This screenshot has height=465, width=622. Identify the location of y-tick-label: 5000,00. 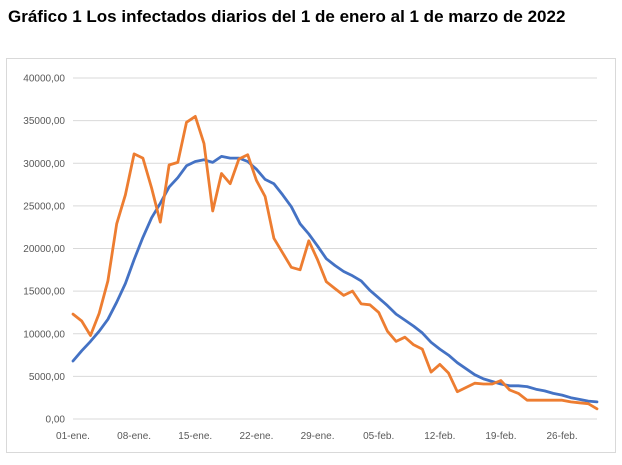
(47, 377).